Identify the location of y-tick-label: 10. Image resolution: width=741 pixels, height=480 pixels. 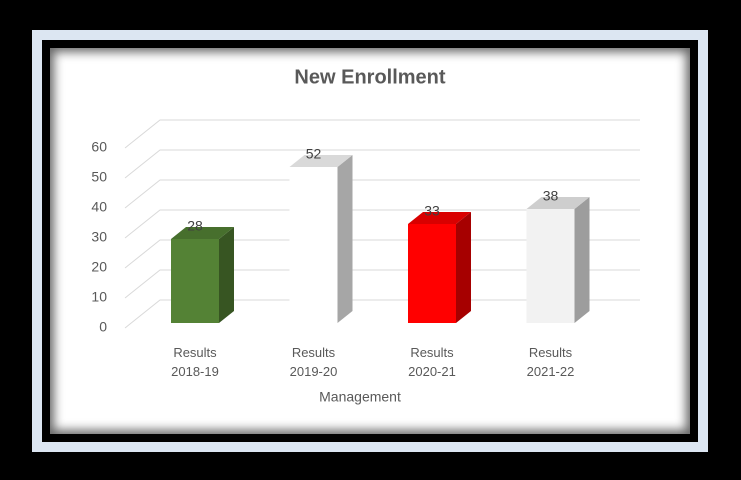
(99, 297).